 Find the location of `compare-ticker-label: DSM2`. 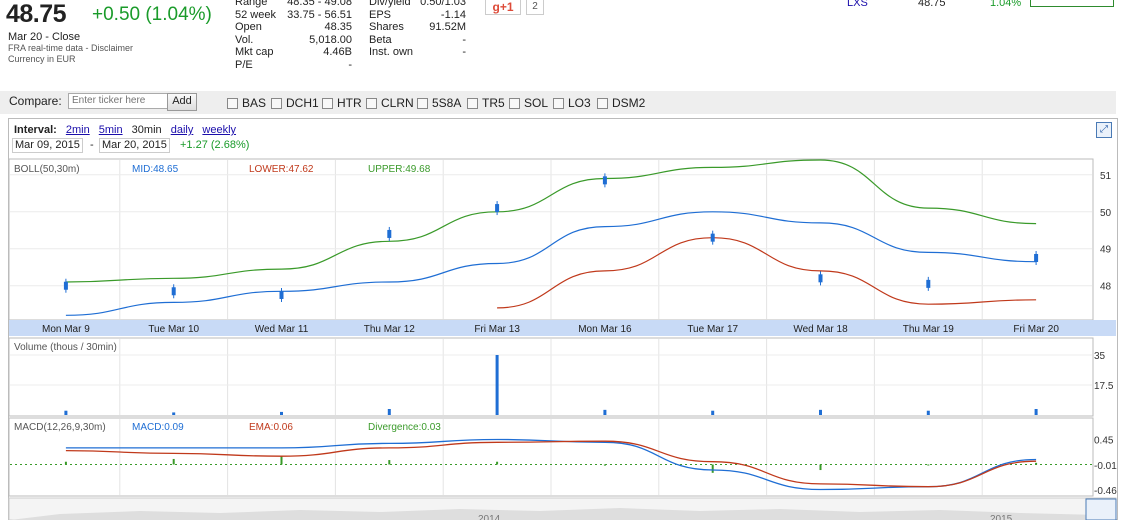

compare-ticker-label: DSM2 is located at coordinates (629, 103).